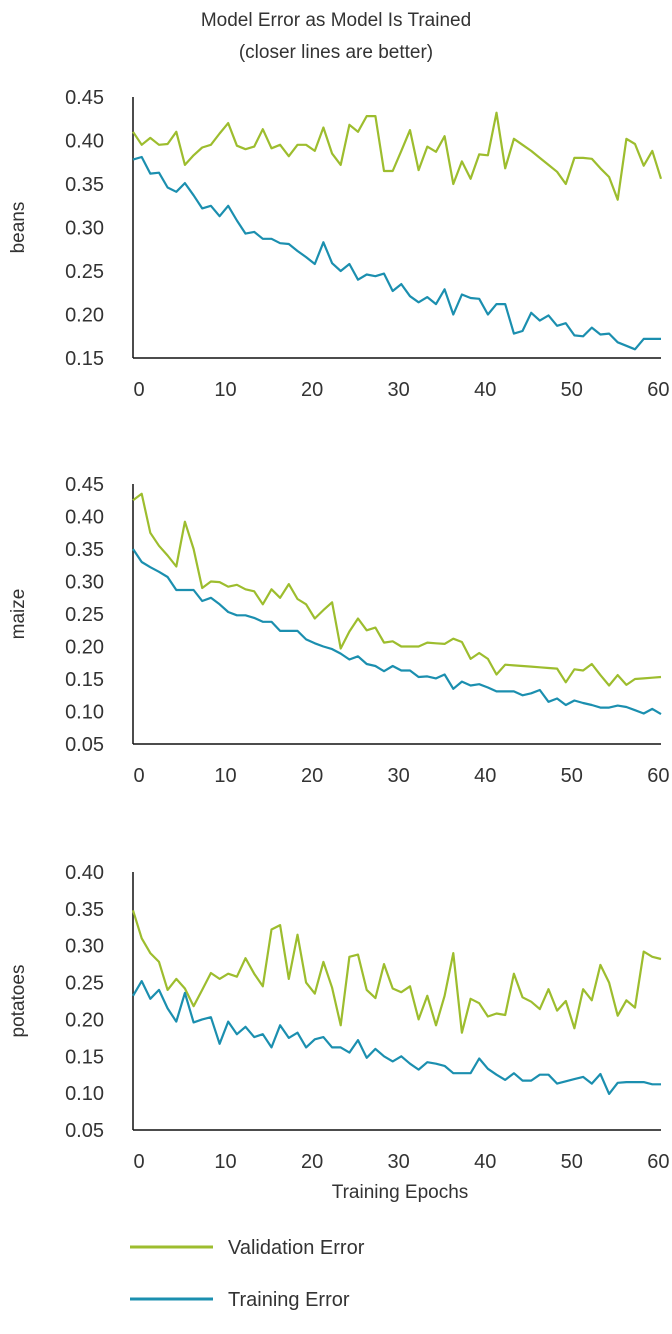 The width and height of the screenshot is (672, 1334). I want to click on y-axis-label-beans: beans, so click(18, 228).